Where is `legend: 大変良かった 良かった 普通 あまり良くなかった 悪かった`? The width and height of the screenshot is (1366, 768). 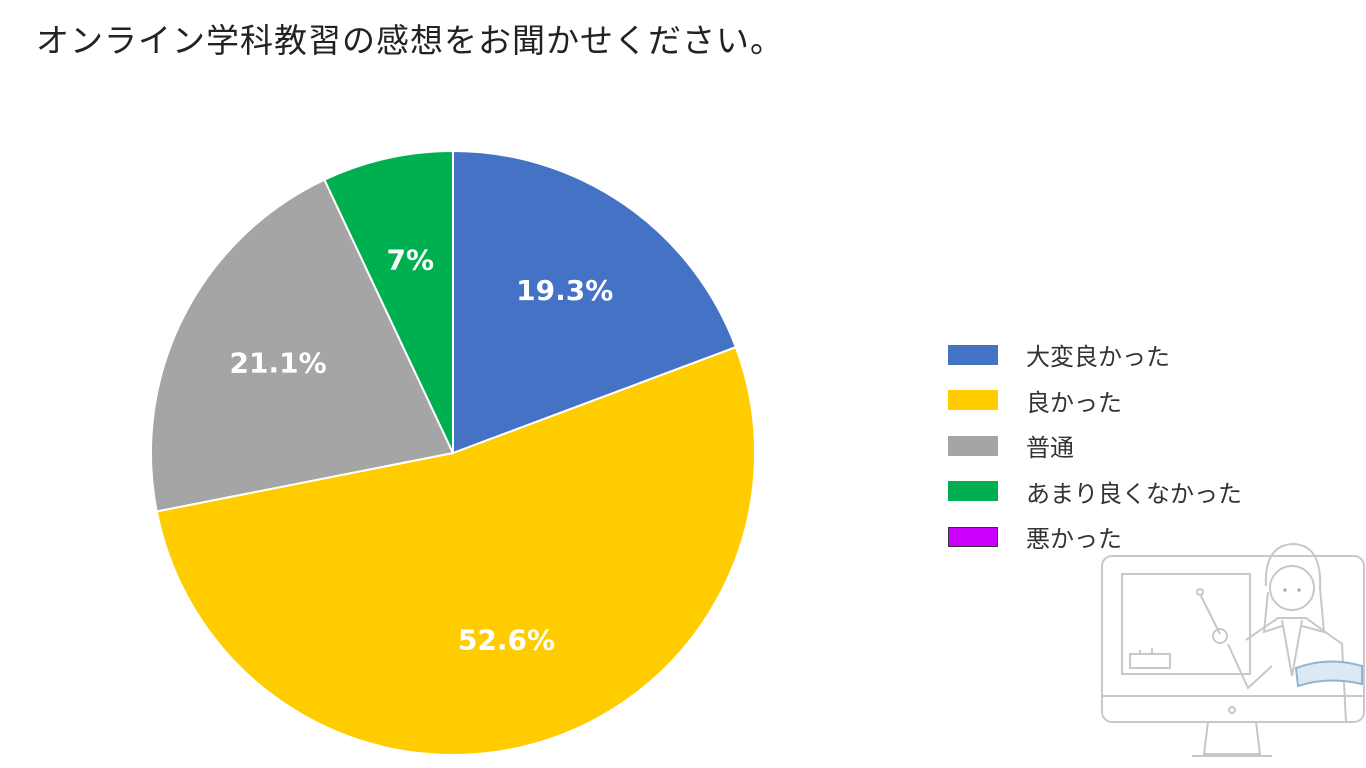
legend: 大変良かった 良かった 普通 あまり良くなかった 悪かった is located at coordinates (1095, 446).